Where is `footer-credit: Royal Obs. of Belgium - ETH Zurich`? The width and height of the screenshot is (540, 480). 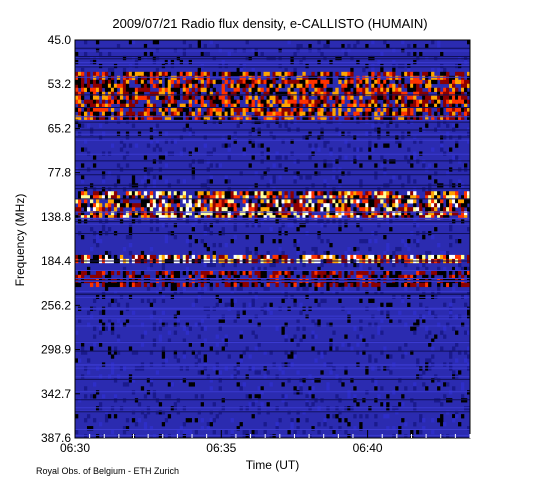 footer-credit: Royal Obs. of Belgium - ETH Zurich is located at coordinates (108, 471).